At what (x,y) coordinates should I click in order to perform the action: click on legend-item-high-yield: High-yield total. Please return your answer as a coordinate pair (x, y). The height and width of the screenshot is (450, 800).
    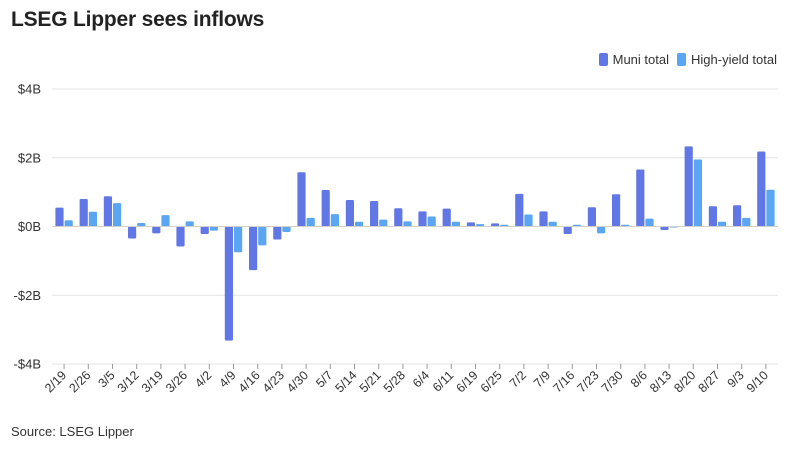
    Looking at the image, I should click on (727, 59).